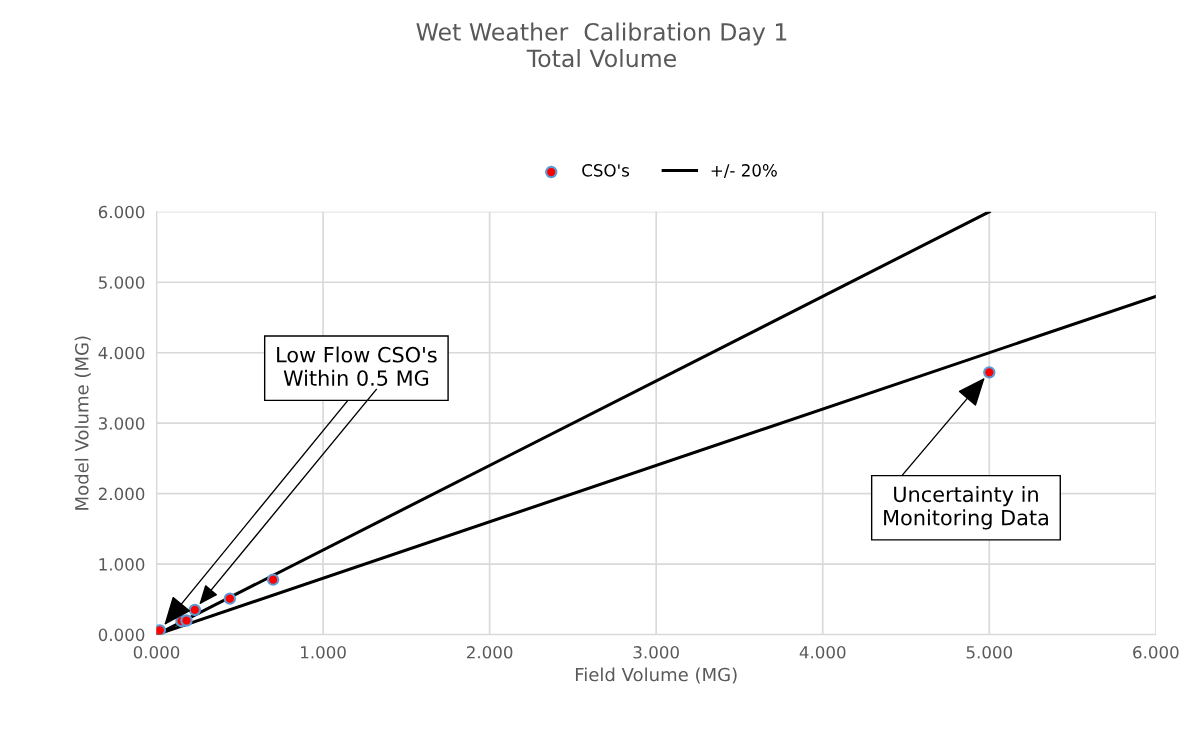  Describe the element at coordinates (744, 171) in the screenshot. I see `legend-label: +/- 20%` at that location.